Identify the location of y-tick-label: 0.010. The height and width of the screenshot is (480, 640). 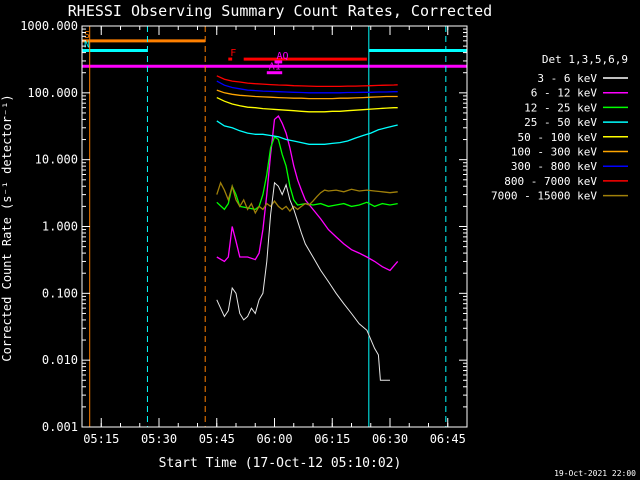
(60, 360).